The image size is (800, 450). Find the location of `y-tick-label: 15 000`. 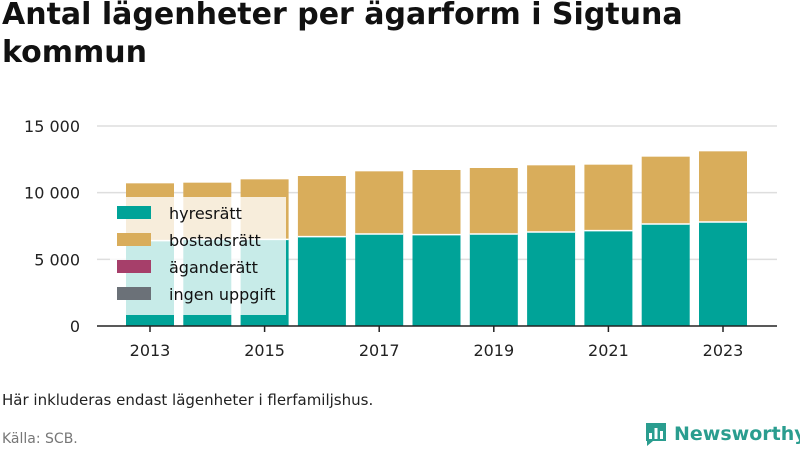

y-tick-label: 15 000 is located at coordinates (52, 126).